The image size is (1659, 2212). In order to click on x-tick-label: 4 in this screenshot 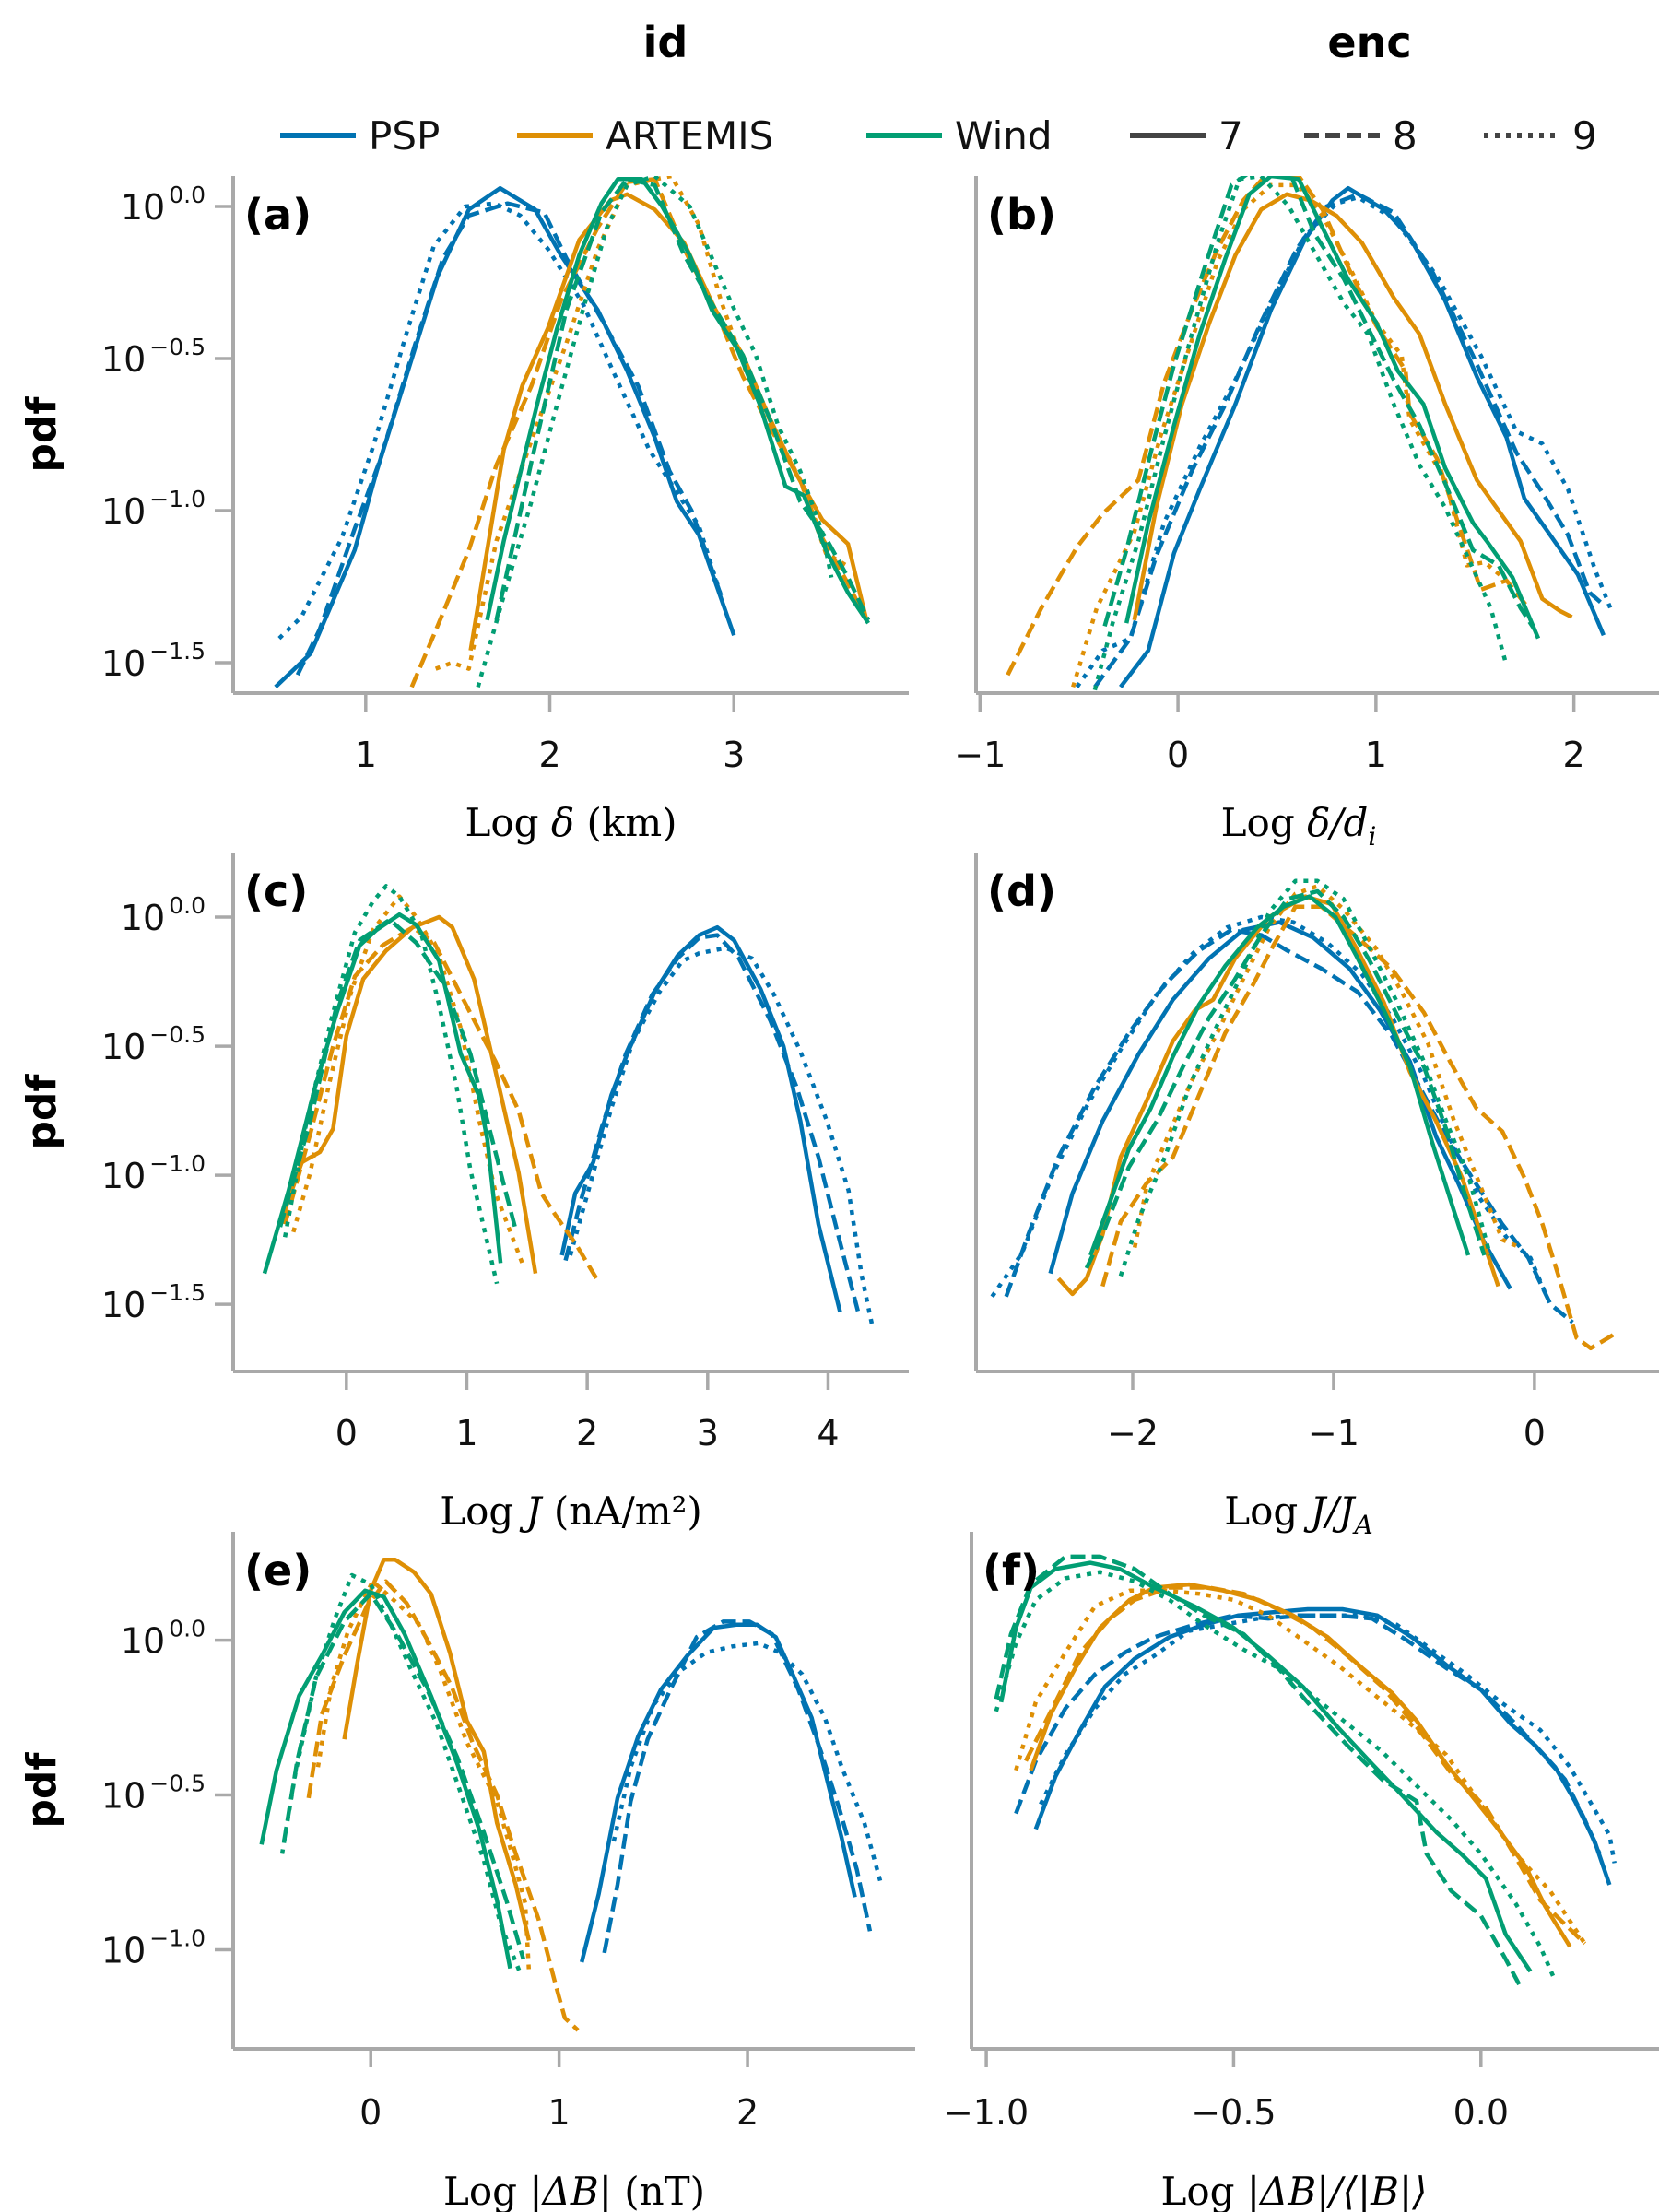, I will do `click(828, 1433)`.